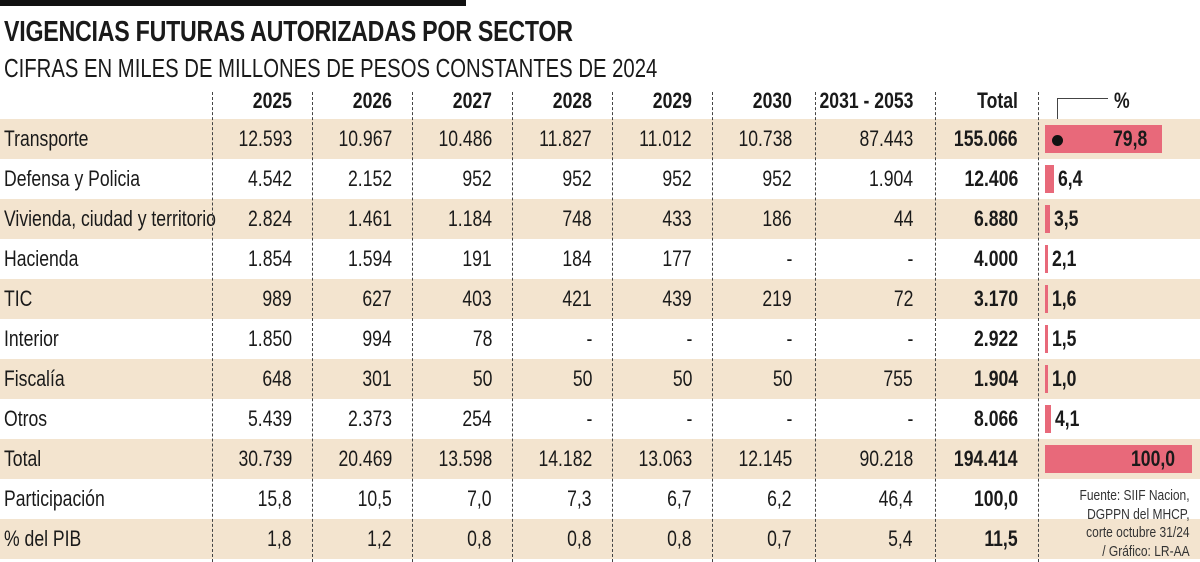  What do you see at coordinates (264, 339) in the screenshot?
I see `table-cell: 1.850` at bounding box center [264, 339].